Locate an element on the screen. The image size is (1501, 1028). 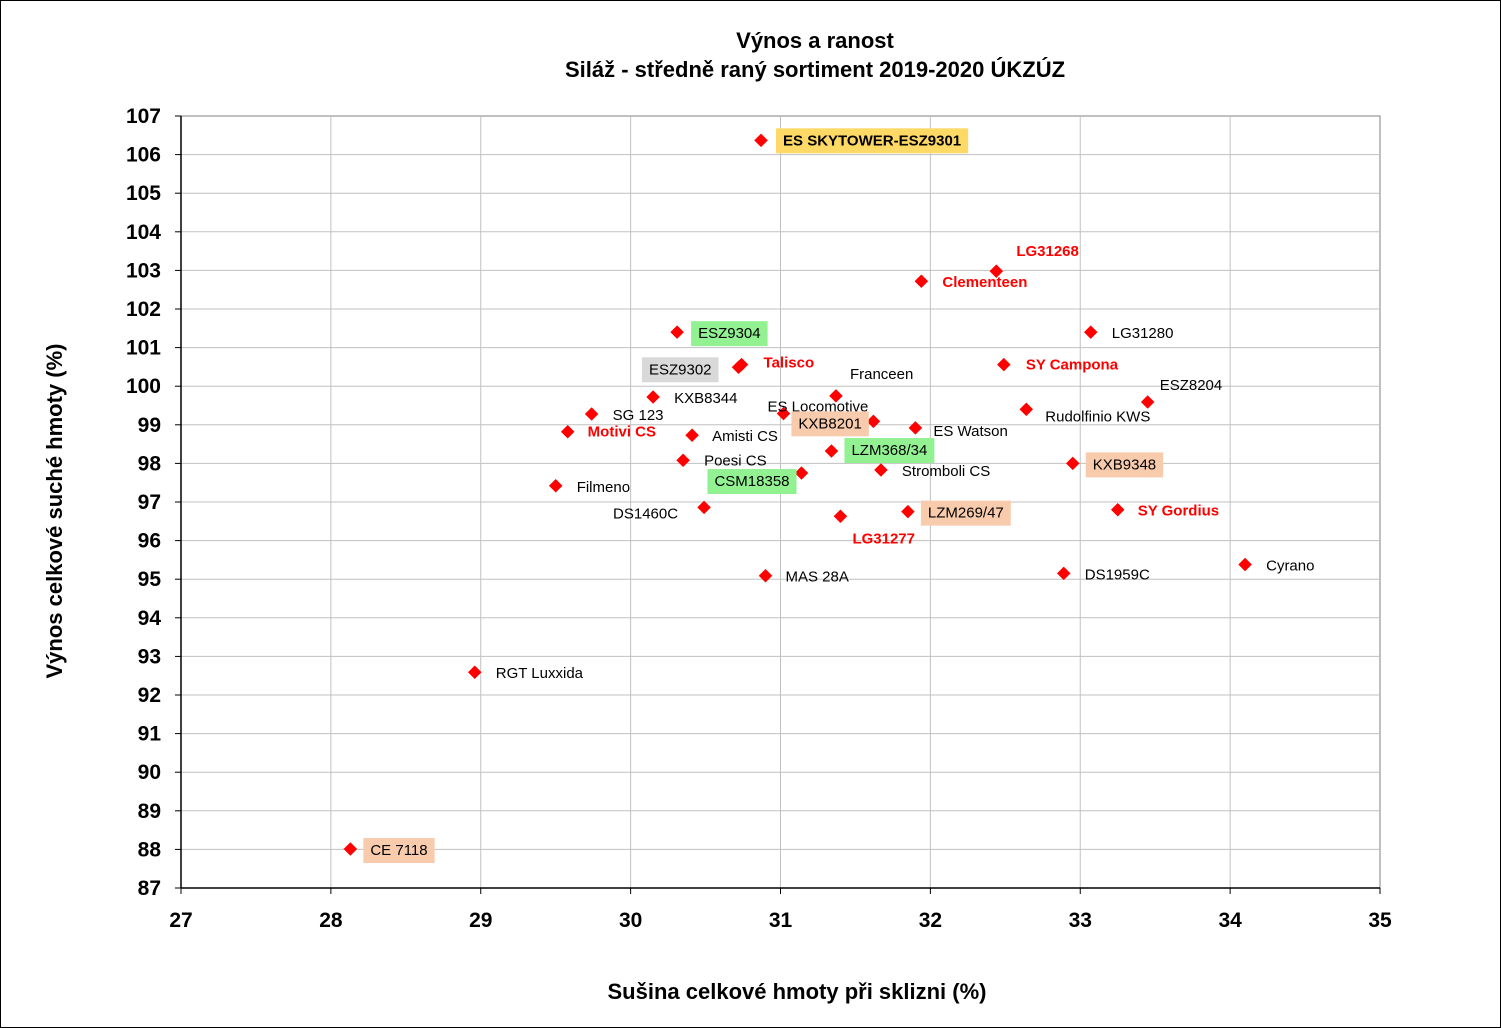
point-label: KXB9348 is located at coordinates (1124, 465).